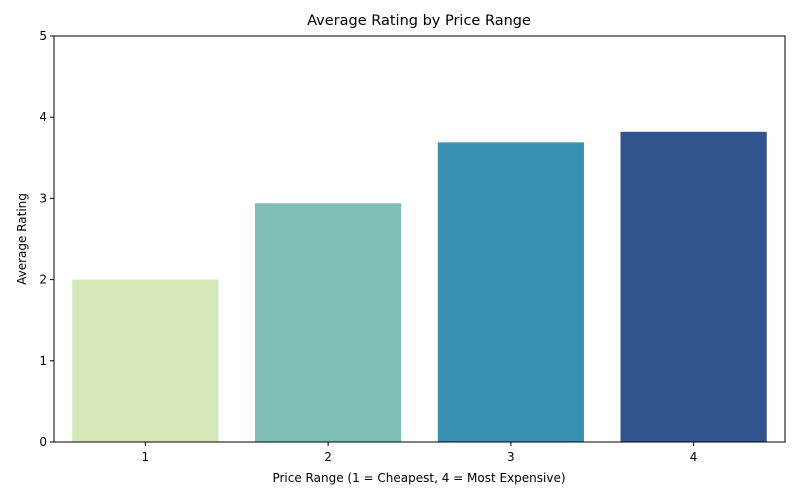 This screenshot has width=800, height=500. I want to click on y-tick-label: 2, so click(43, 280).